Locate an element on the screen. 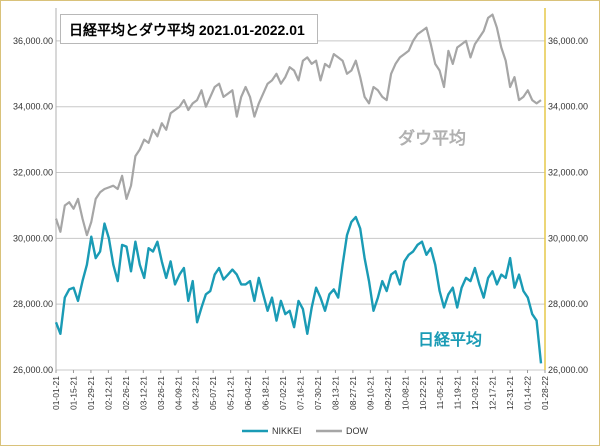  x-tick-label: 02-12-21 is located at coordinates (108, 393).